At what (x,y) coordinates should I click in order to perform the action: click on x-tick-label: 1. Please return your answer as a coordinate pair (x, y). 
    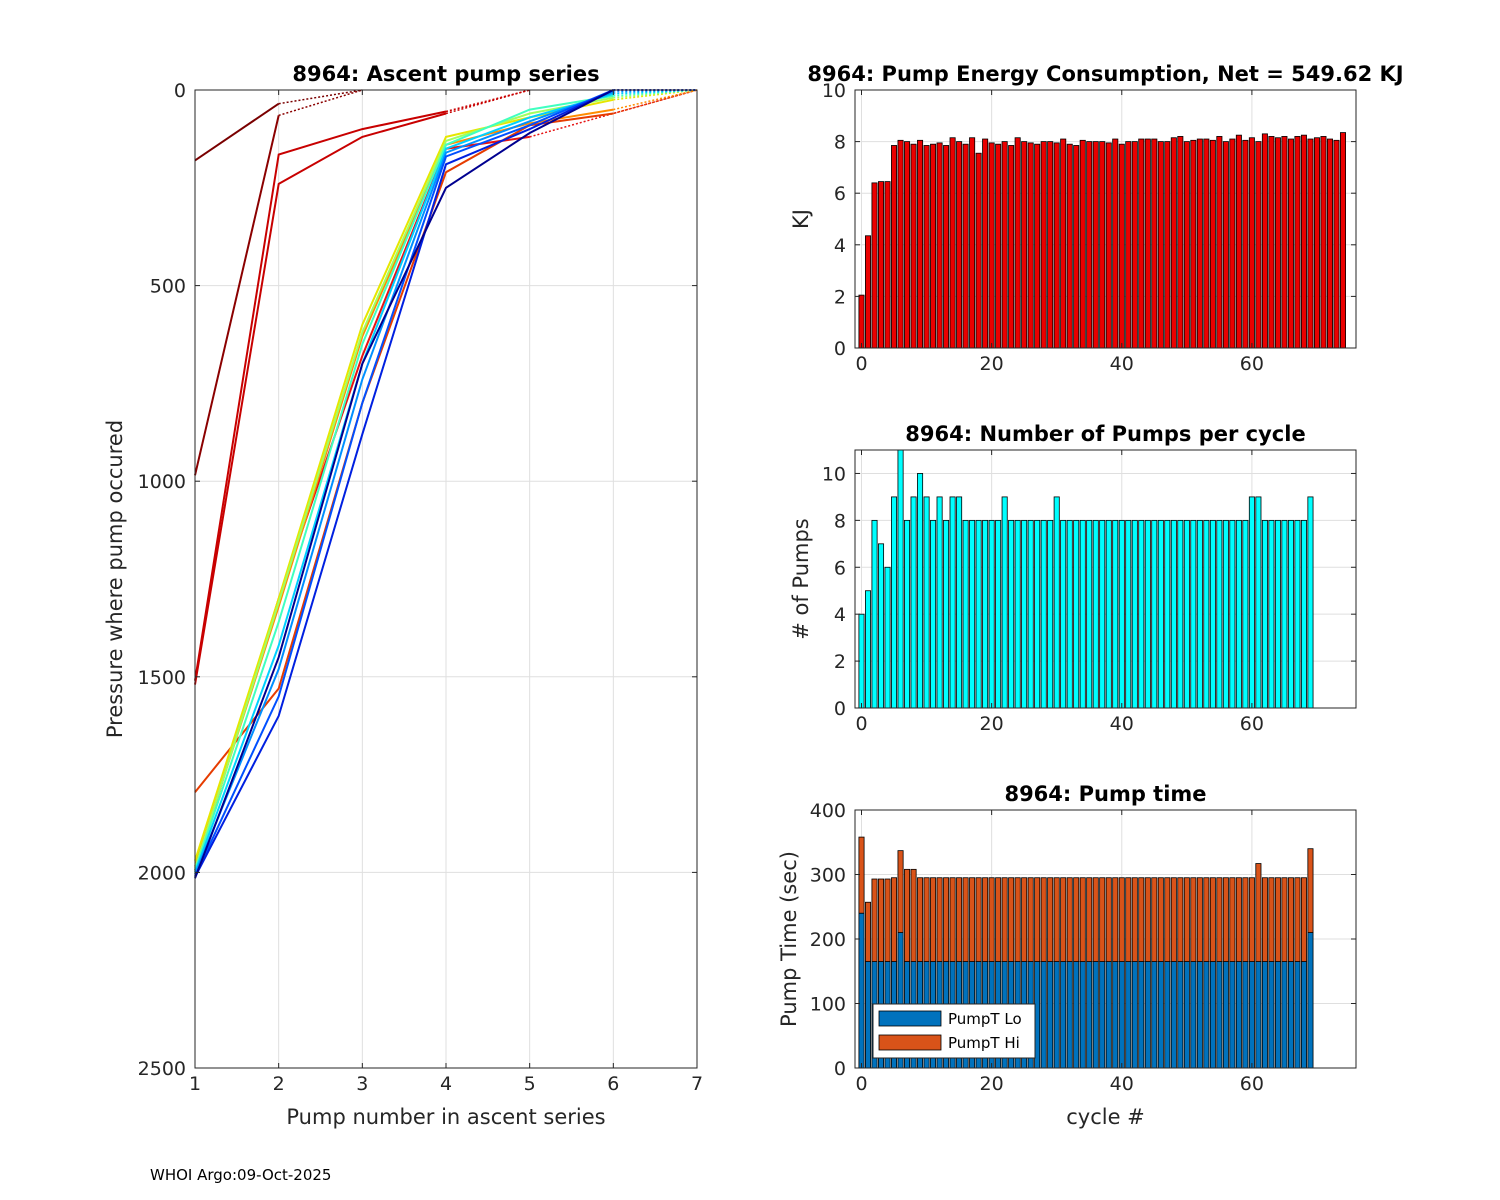
    Looking at the image, I should click on (195, 1084).